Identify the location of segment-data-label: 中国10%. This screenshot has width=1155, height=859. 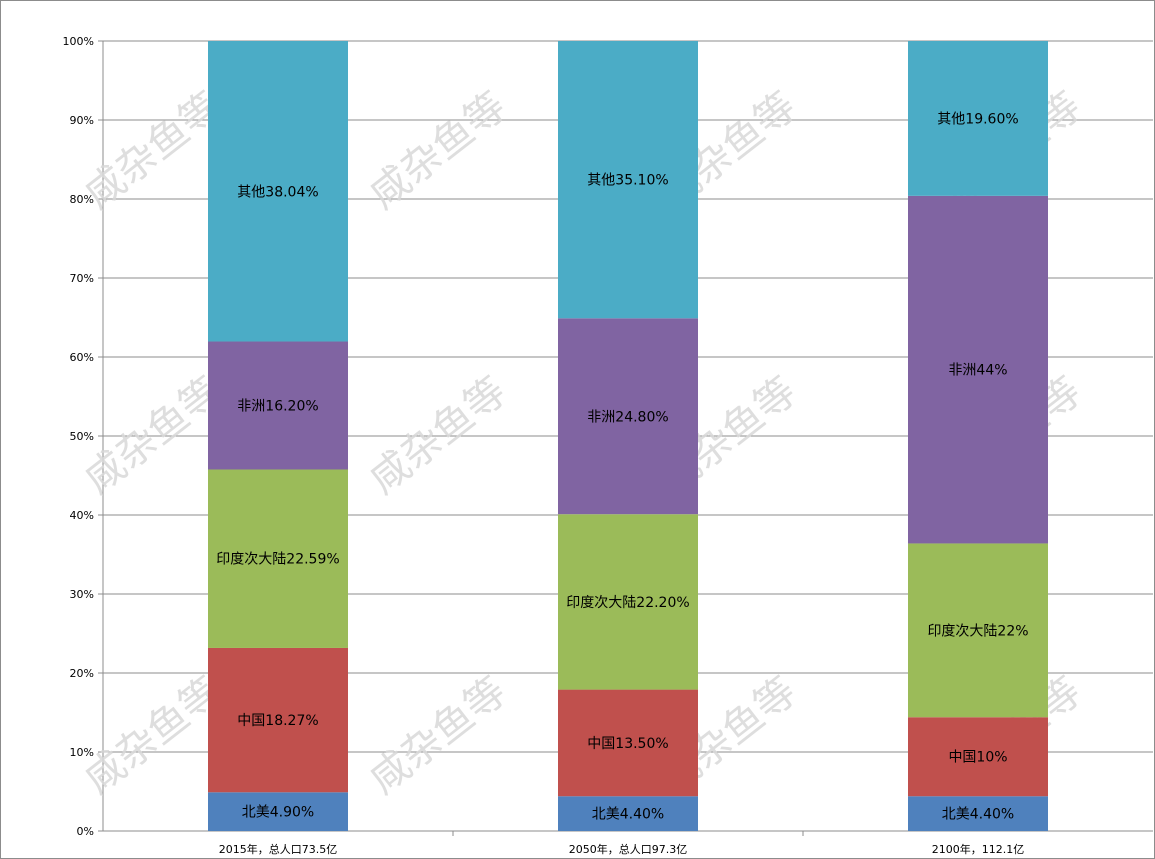
(977, 758).